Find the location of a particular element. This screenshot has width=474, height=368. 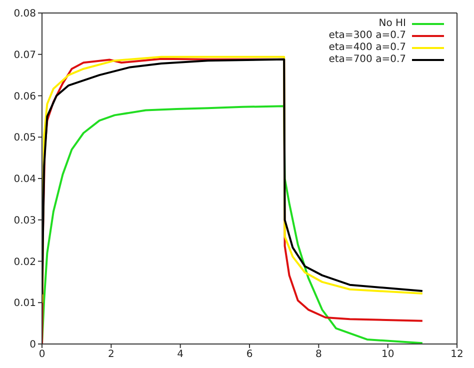

y-tick-label: 0 is located at coordinates (33, 345).